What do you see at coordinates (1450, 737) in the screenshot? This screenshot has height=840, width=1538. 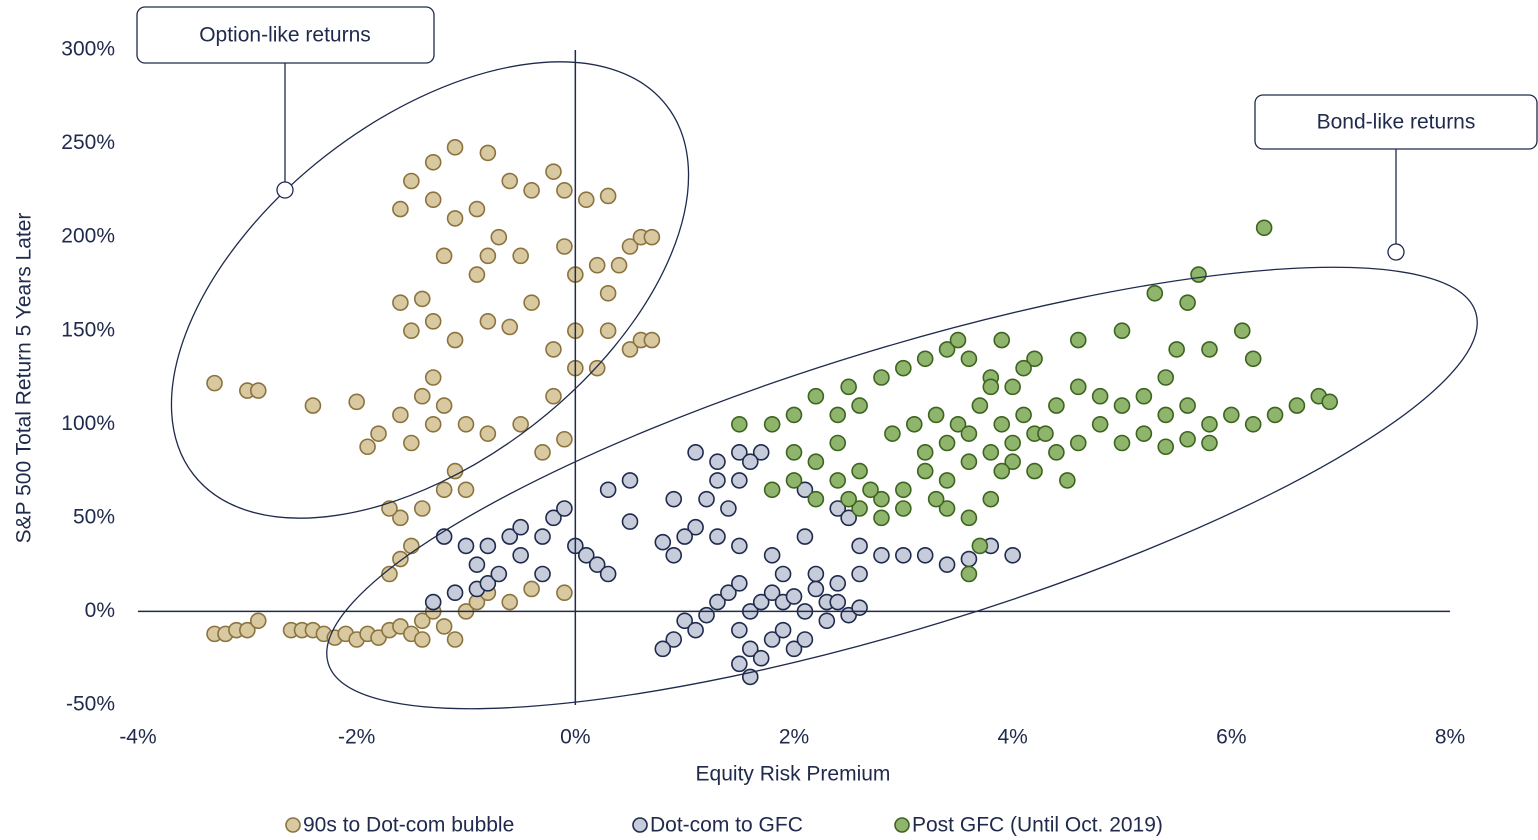 I see `x-tick-label: 8%` at bounding box center [1450, 737].